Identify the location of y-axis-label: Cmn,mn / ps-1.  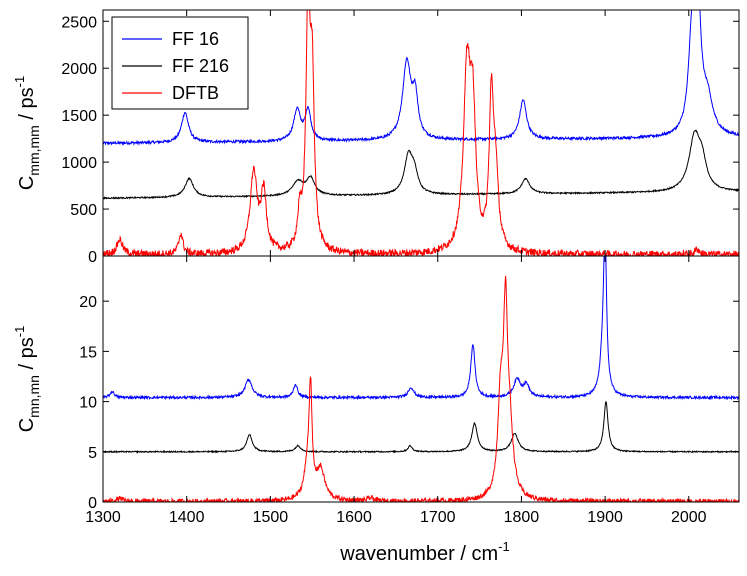
(27, 379).